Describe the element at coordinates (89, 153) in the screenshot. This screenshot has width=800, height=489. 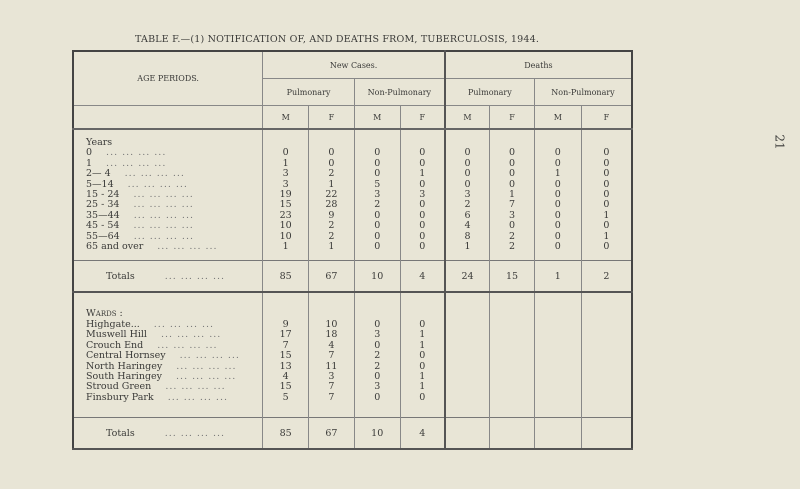
I see `row-label: 0` at that location.